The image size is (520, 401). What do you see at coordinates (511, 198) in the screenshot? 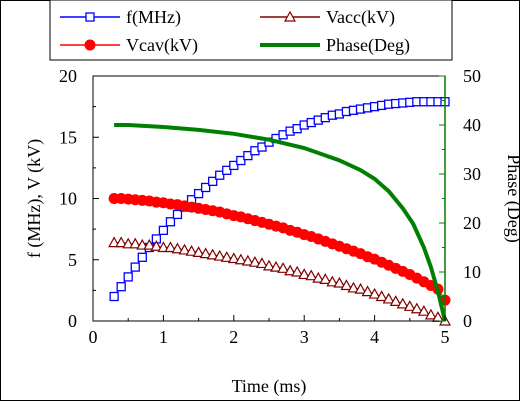
I see `y-right-axis-title: Phase (Deg)` at bounding box center [511, 198].